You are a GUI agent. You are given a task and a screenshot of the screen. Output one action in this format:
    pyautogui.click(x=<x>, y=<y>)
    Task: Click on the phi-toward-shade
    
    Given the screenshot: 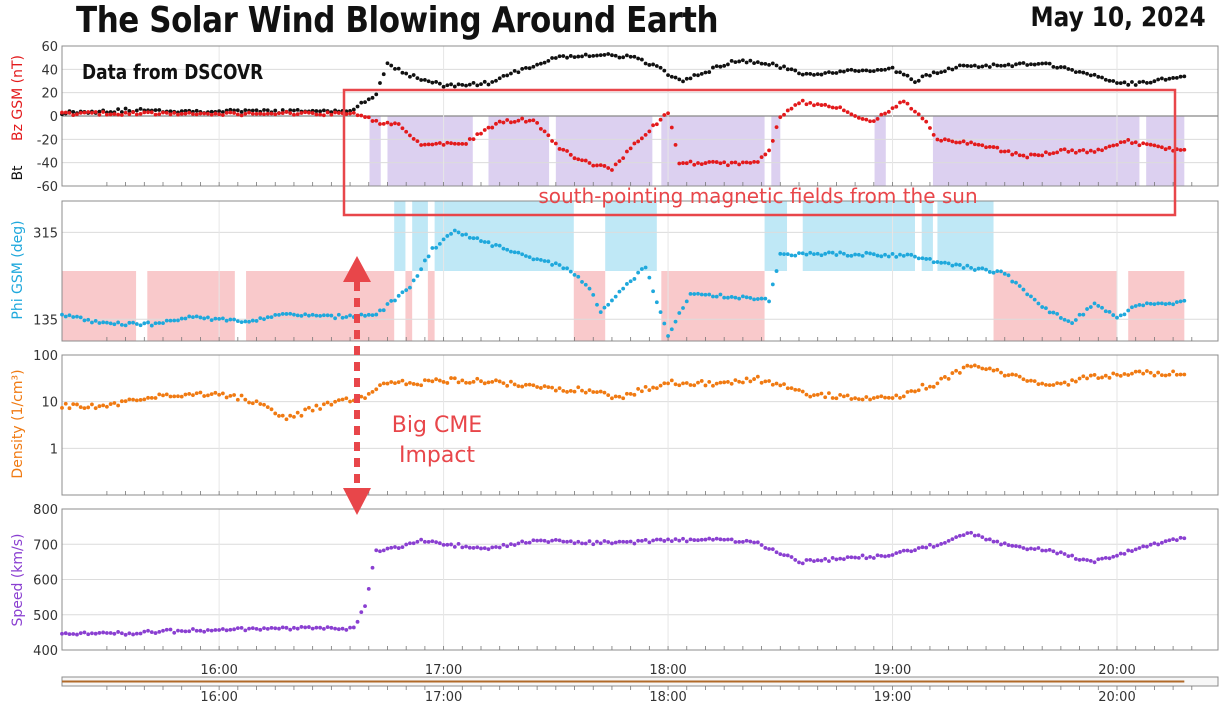 What is the action you would take?
    pyautogui.click(x=191, y=306)
    